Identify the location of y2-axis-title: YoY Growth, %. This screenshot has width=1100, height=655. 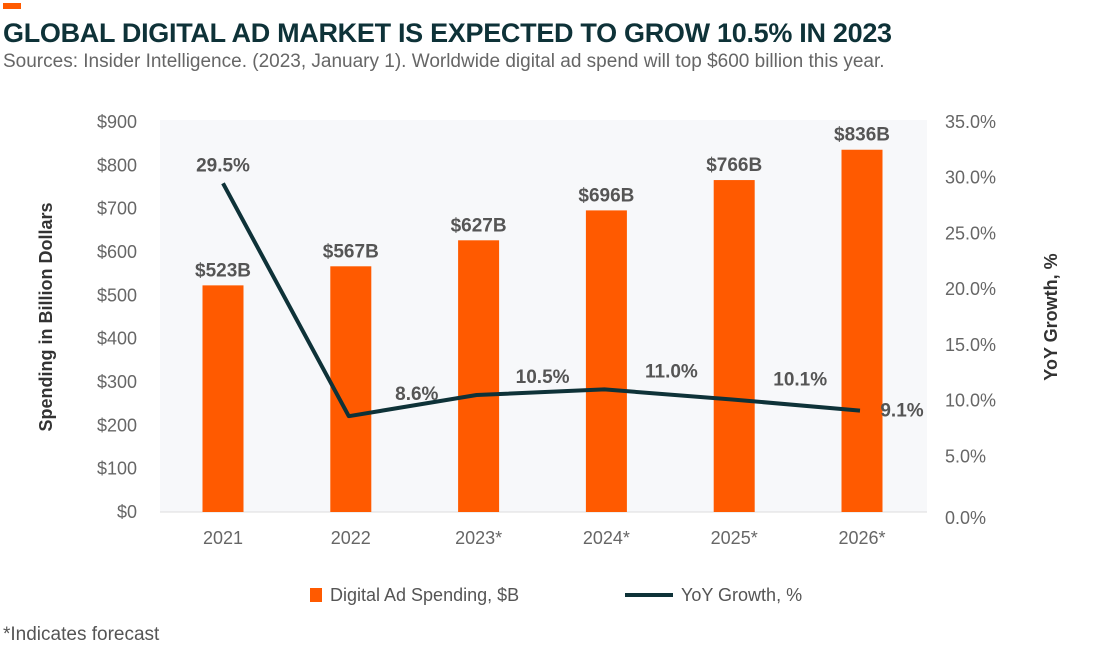
(1051, 316).